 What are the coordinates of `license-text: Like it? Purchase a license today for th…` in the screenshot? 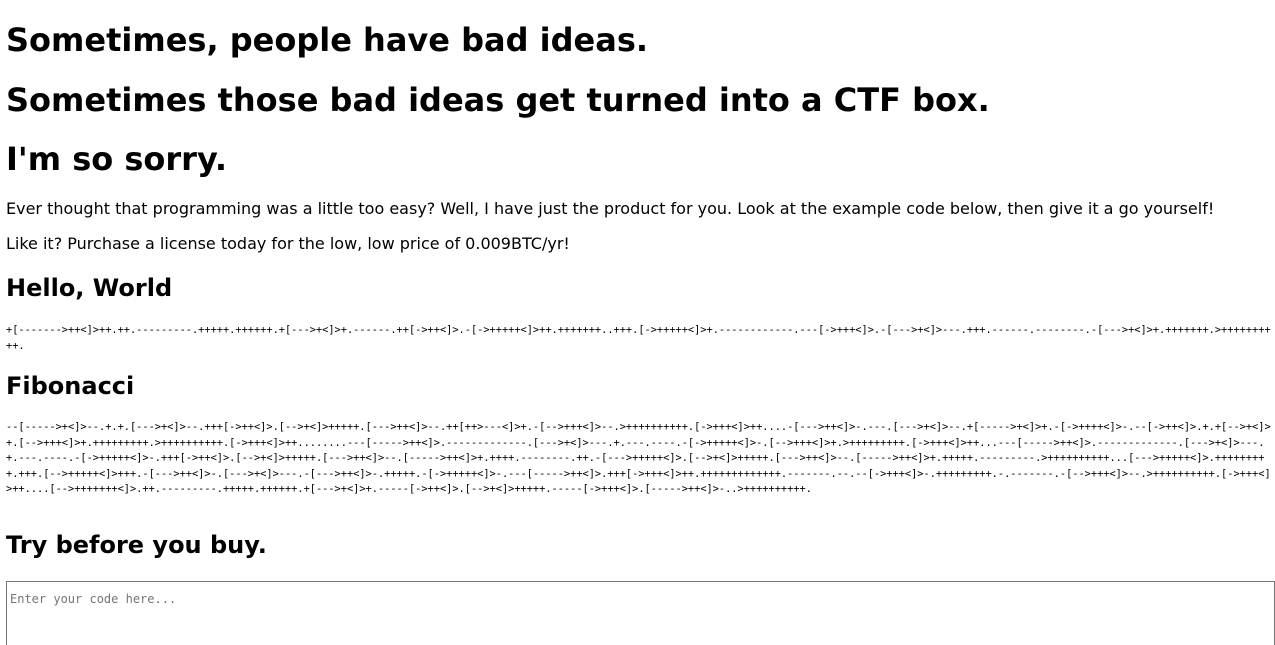 It's located at (288, 243).